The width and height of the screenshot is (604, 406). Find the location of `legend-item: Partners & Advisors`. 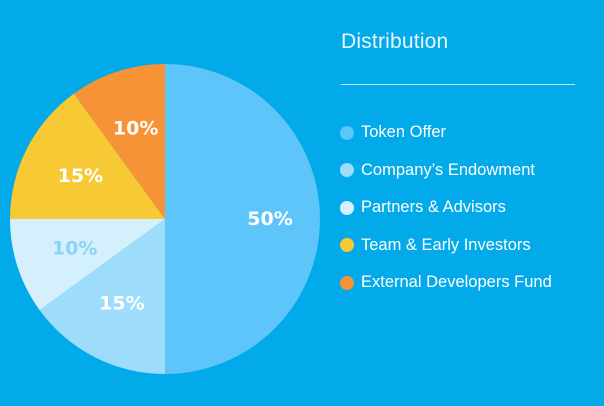

legend-item: Partners & Advisors is located at coordinates (446, 208).